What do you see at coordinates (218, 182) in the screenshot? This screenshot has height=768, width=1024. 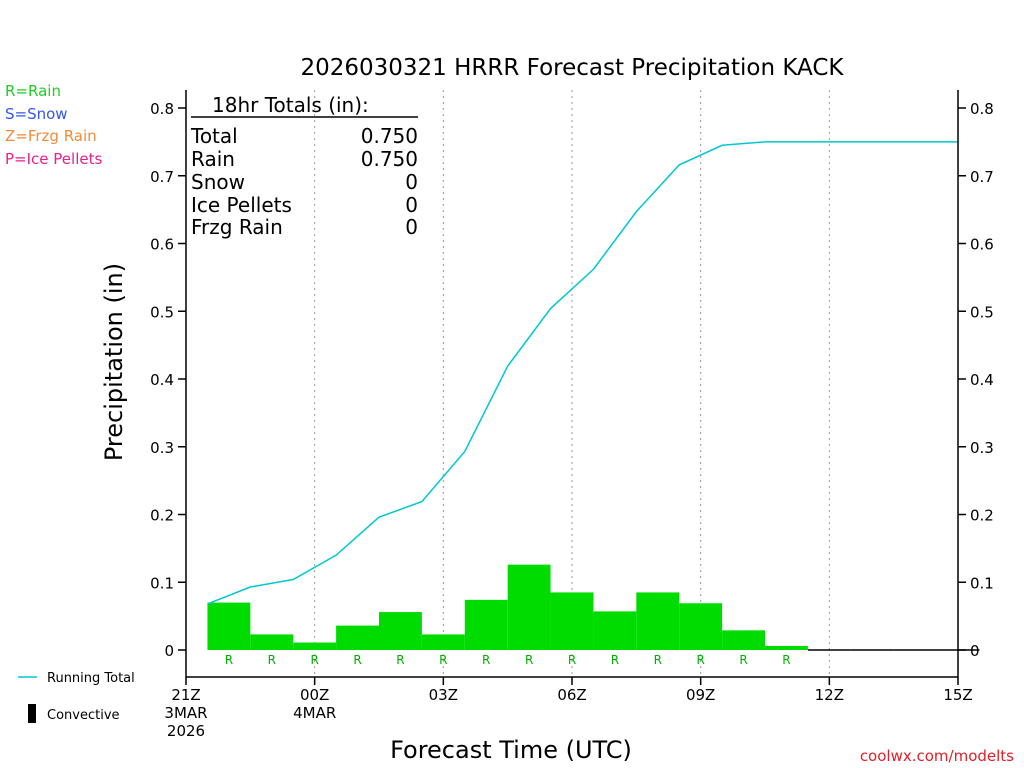 I see `totals-label-snow: Snow` at bounding box center [218, 182].